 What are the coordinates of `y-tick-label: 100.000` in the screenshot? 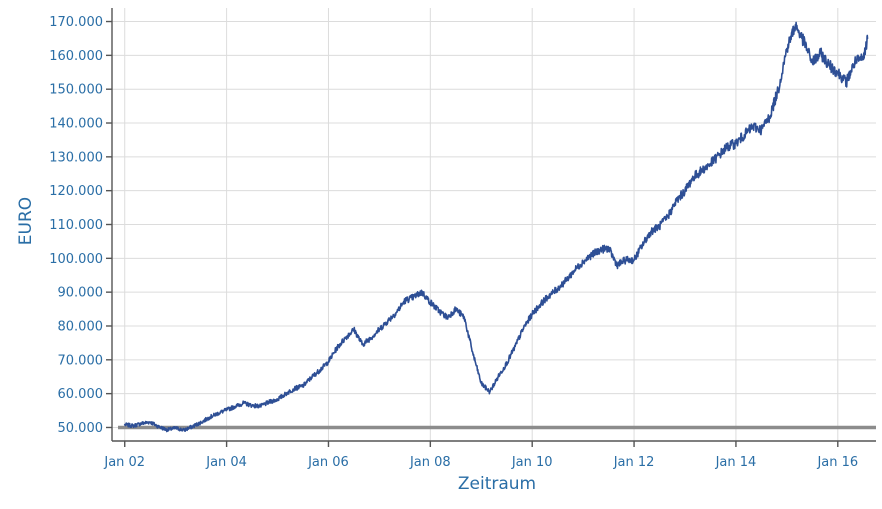 It's located at (76, 259).